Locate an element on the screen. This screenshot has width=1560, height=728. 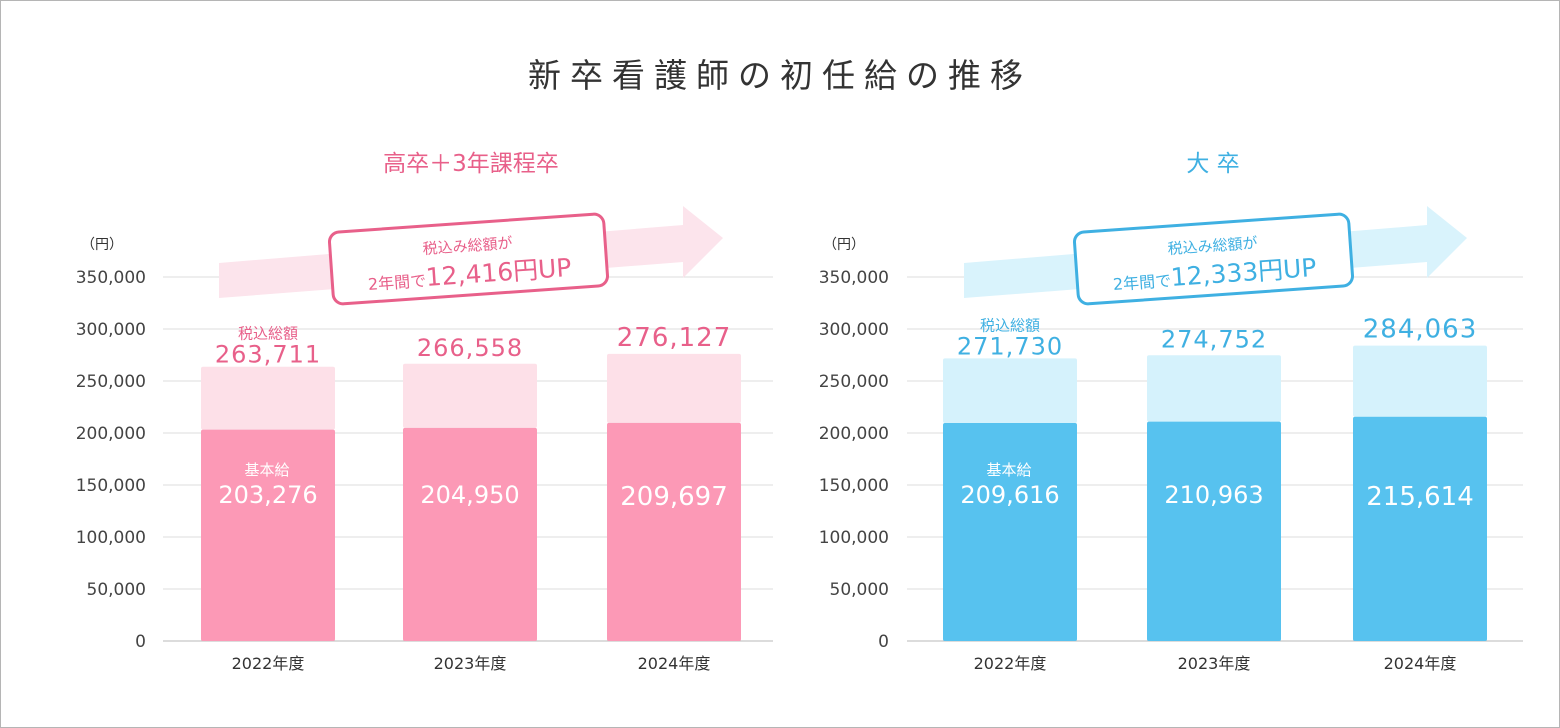
total-value-label: 271,730 is located at coordinates (1010, 346).